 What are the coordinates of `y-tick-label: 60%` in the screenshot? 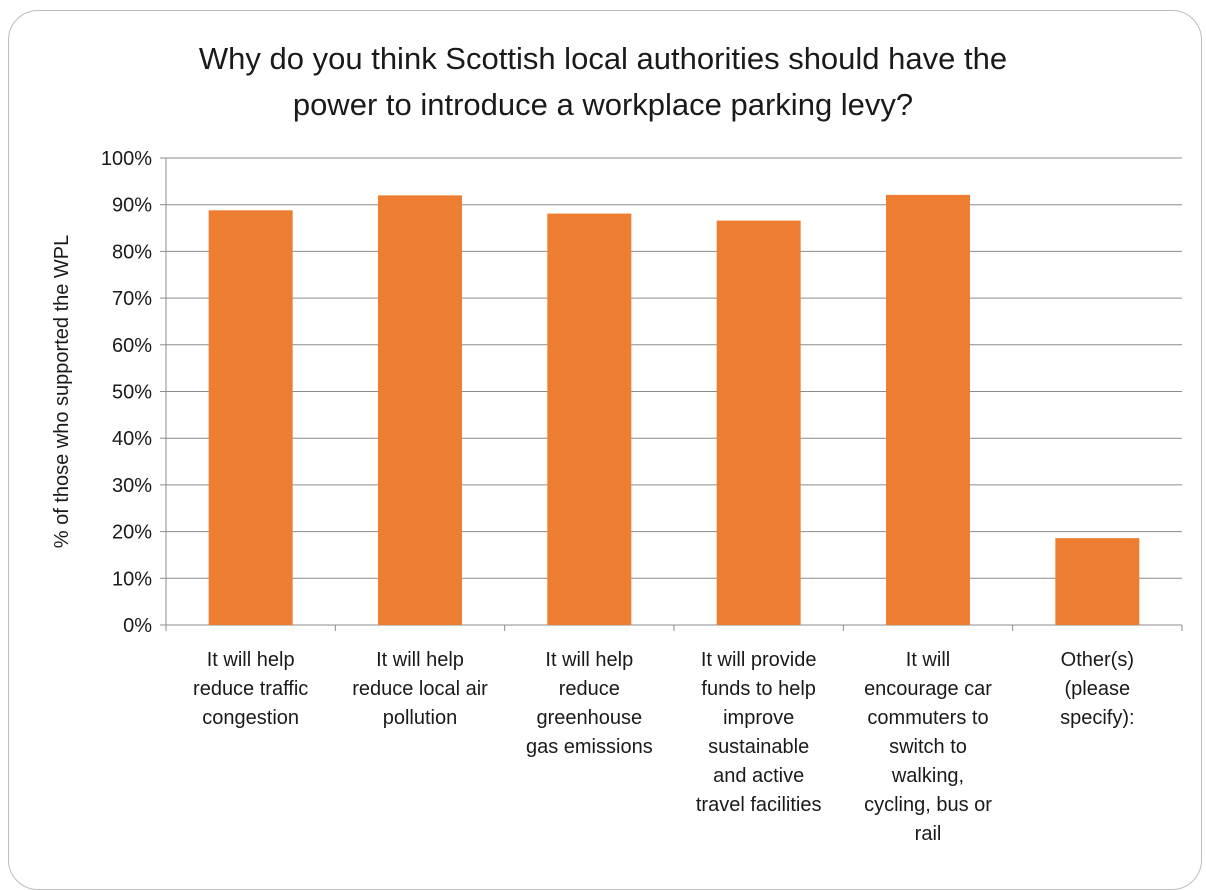 It's located at (132, 346).